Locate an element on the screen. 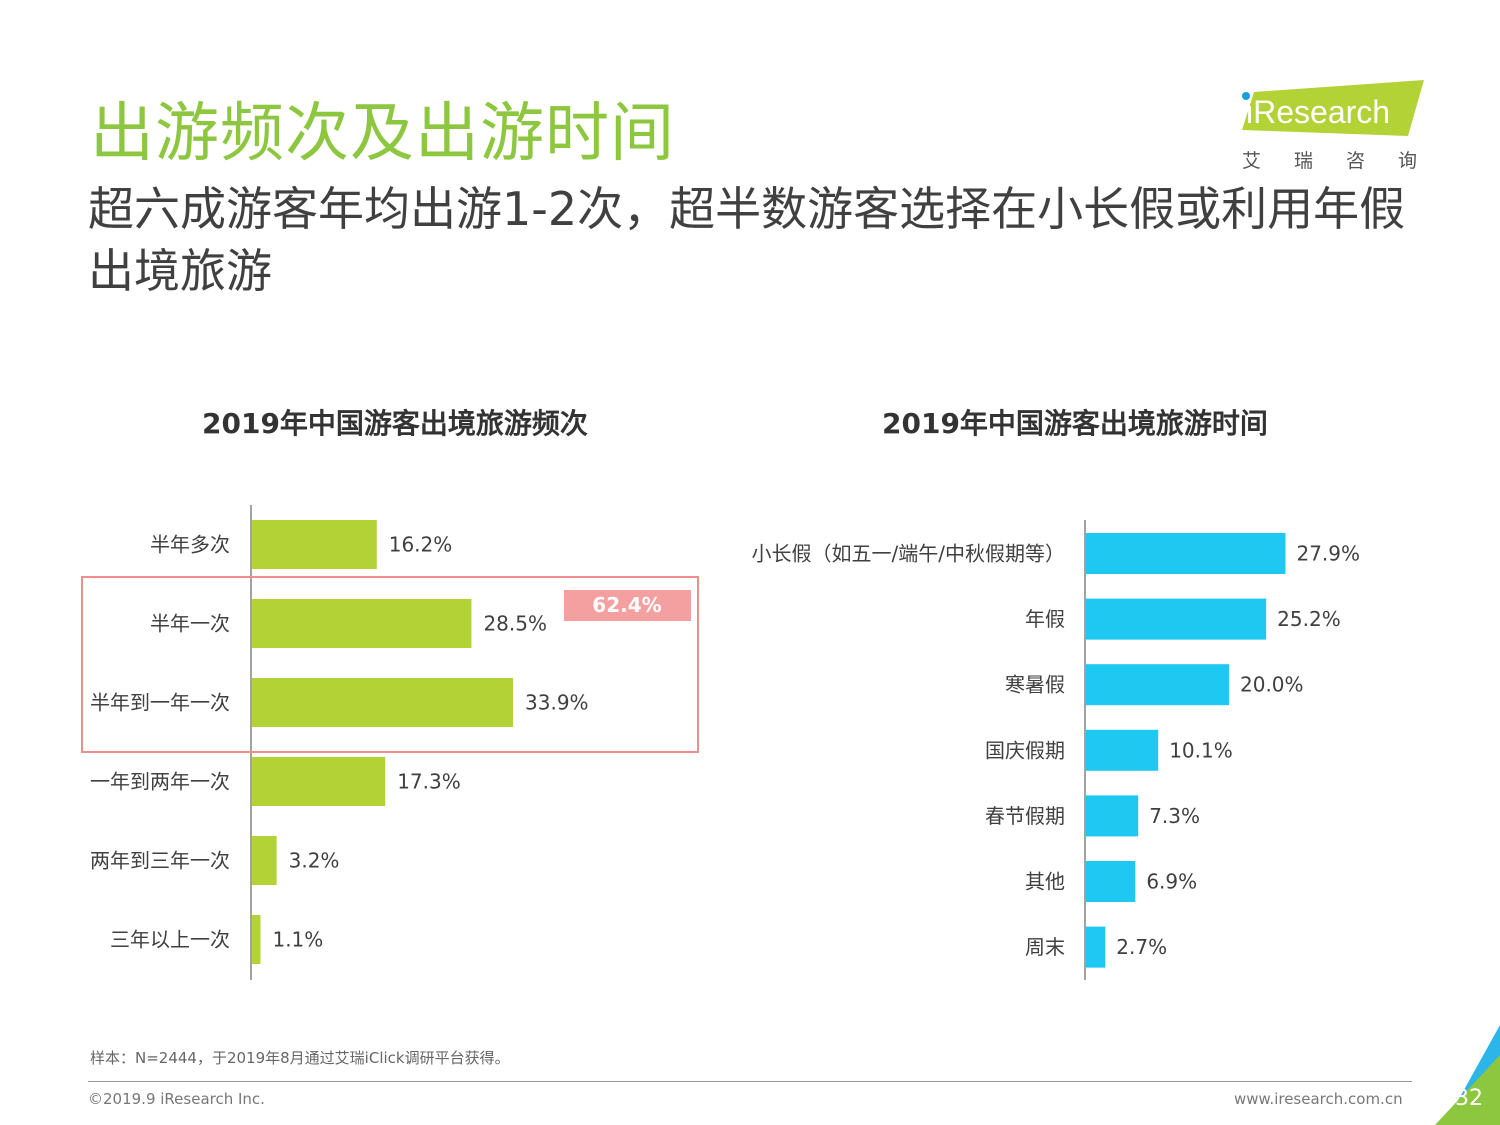 Image resolution: width=1500 pixels, height=1125 pixels. frequency-value-label: 28.5% is located at coordinates (515, 624).